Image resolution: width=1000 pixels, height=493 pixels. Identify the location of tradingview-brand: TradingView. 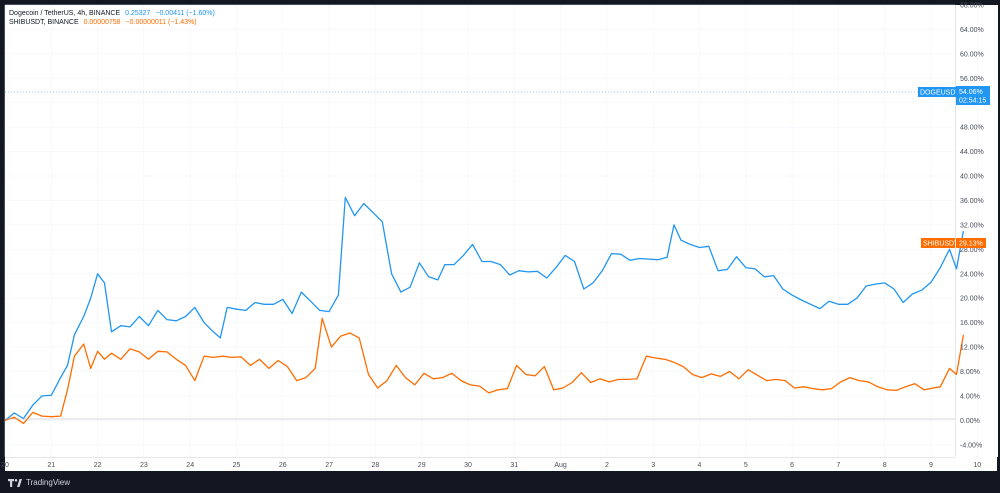
(48, 482).